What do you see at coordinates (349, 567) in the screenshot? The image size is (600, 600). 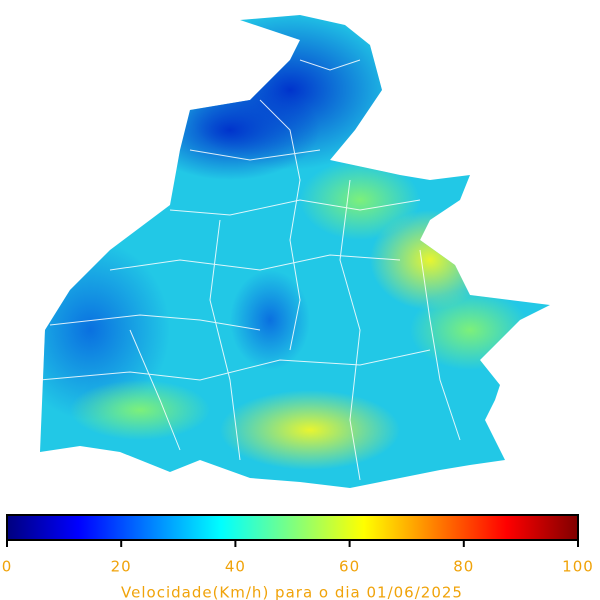 I see `colorbar-tick-label: 60` at bounding box center [349, 567].